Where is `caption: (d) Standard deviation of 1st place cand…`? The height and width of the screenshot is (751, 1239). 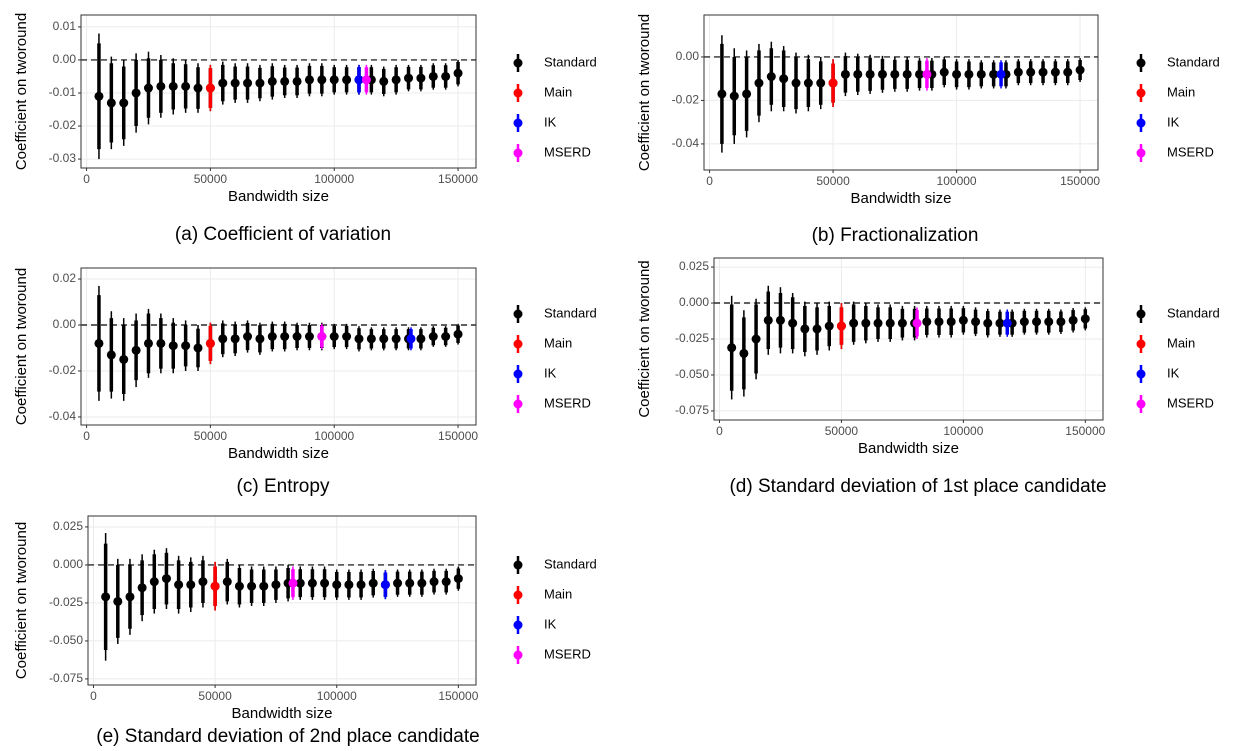 caption: (d) Standard deviation of 1st place cand… is located at coordinates (917, 486).